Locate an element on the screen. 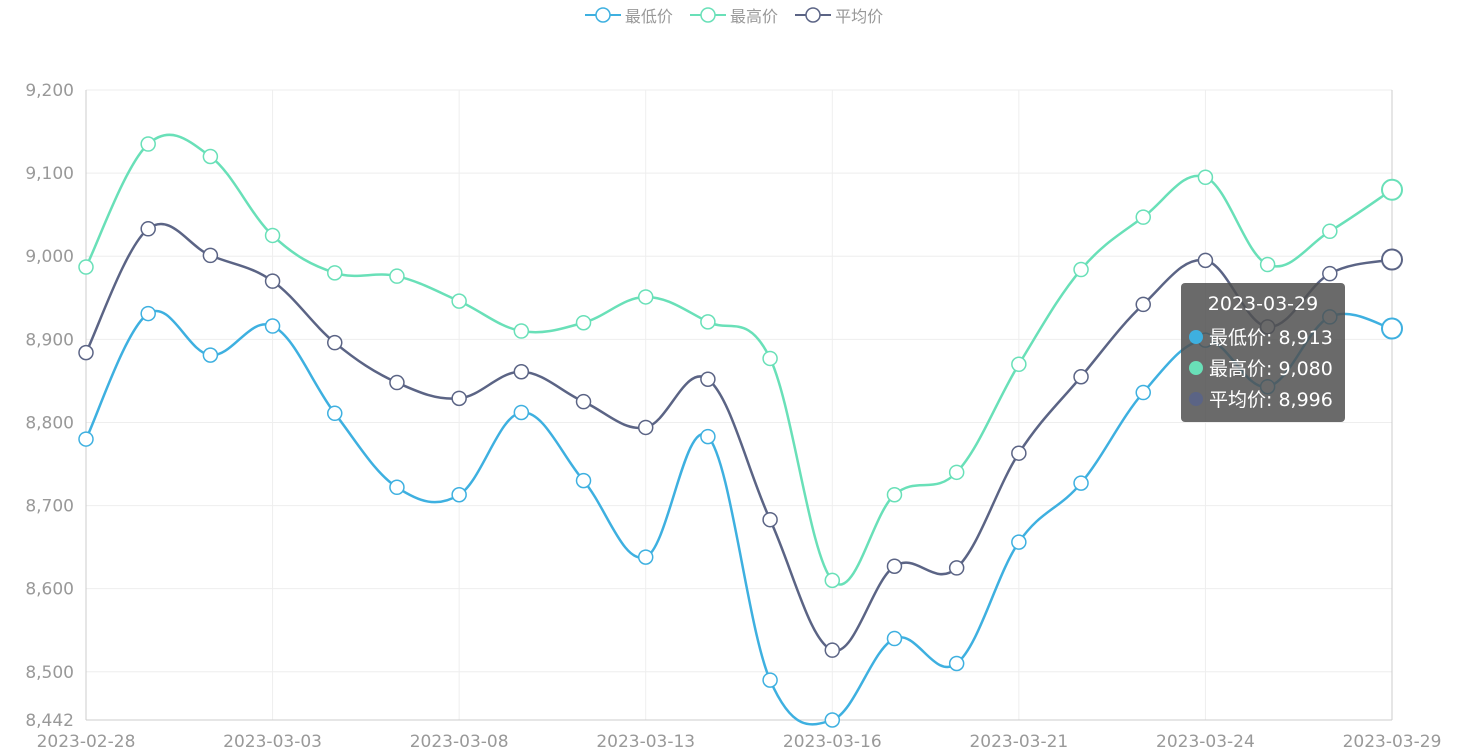 The height and width of the screenshot is (752, 1468). y-tick-label: 8,800 is located at coordinates (49, 423).